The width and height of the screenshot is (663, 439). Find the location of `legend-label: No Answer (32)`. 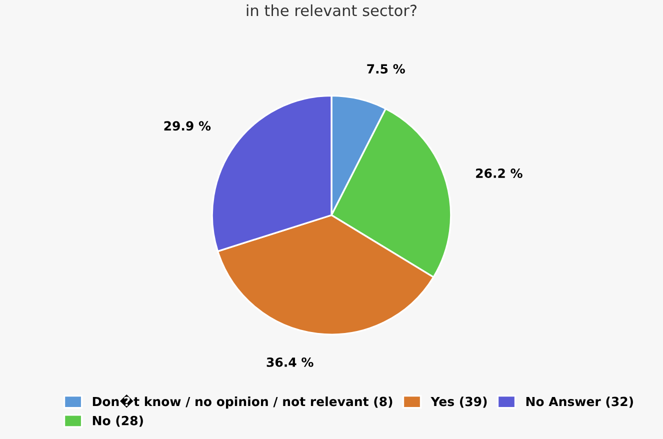

legend-label: No Answer (32) is located at coordinates (579, 402).